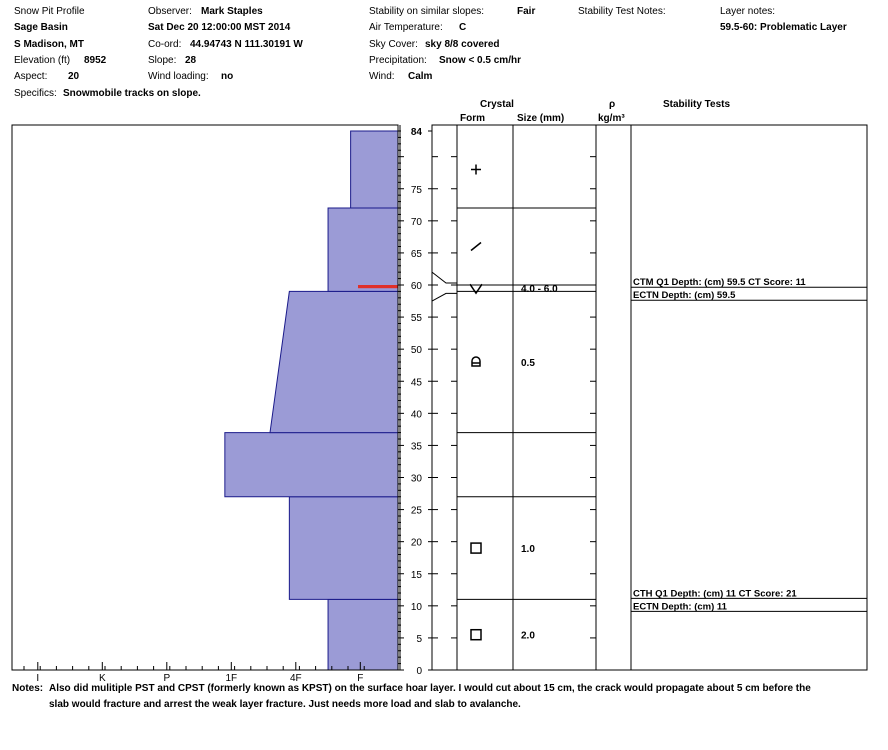 The height and width of the screenshot is (750, 888). Describe the element at coordinates (528, 549) in the screenshot. I see `crystal-size-label: 1.0` at that location.